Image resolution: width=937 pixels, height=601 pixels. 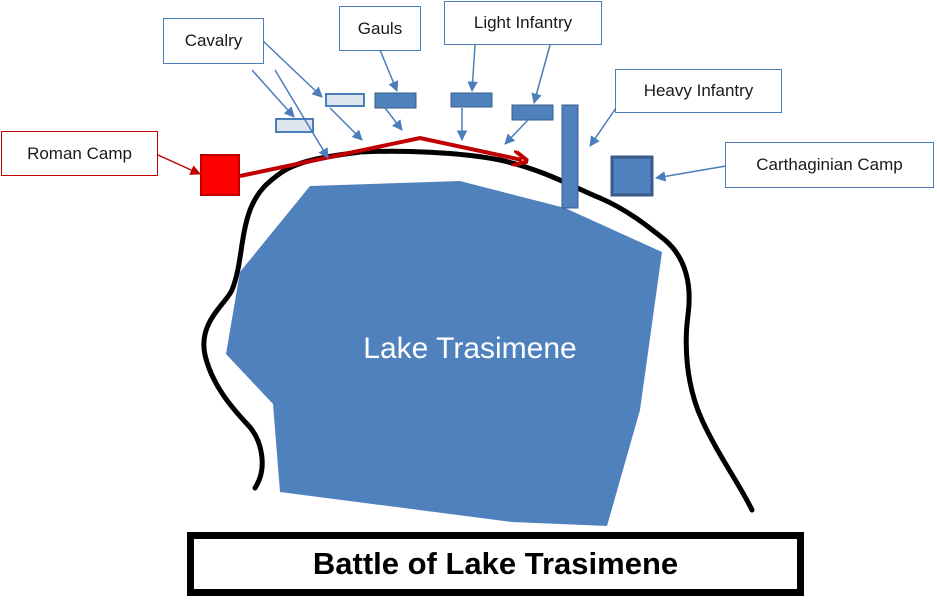 I want to click on gauls-callout: Gauls, so click(x=380, y=28).